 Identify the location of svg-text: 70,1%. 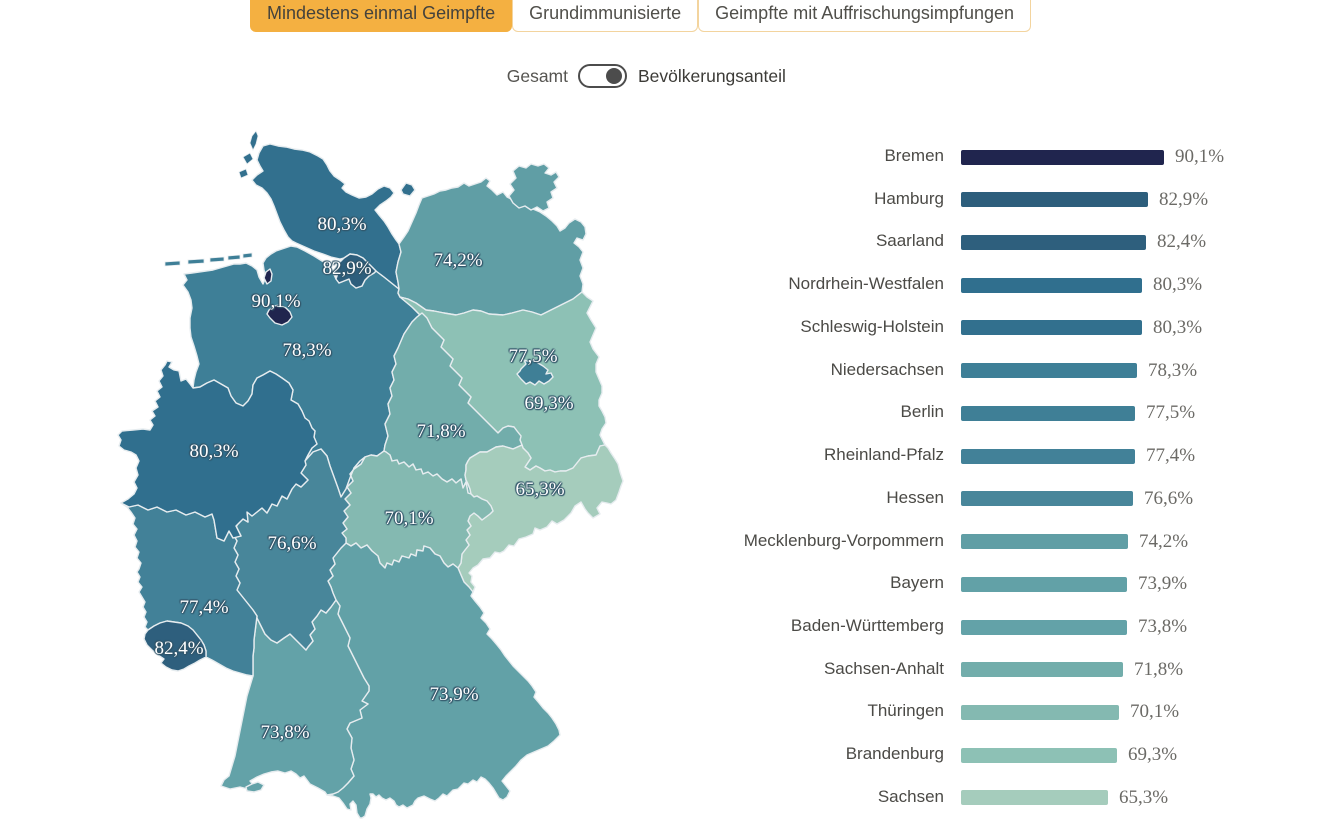
(408, 518).